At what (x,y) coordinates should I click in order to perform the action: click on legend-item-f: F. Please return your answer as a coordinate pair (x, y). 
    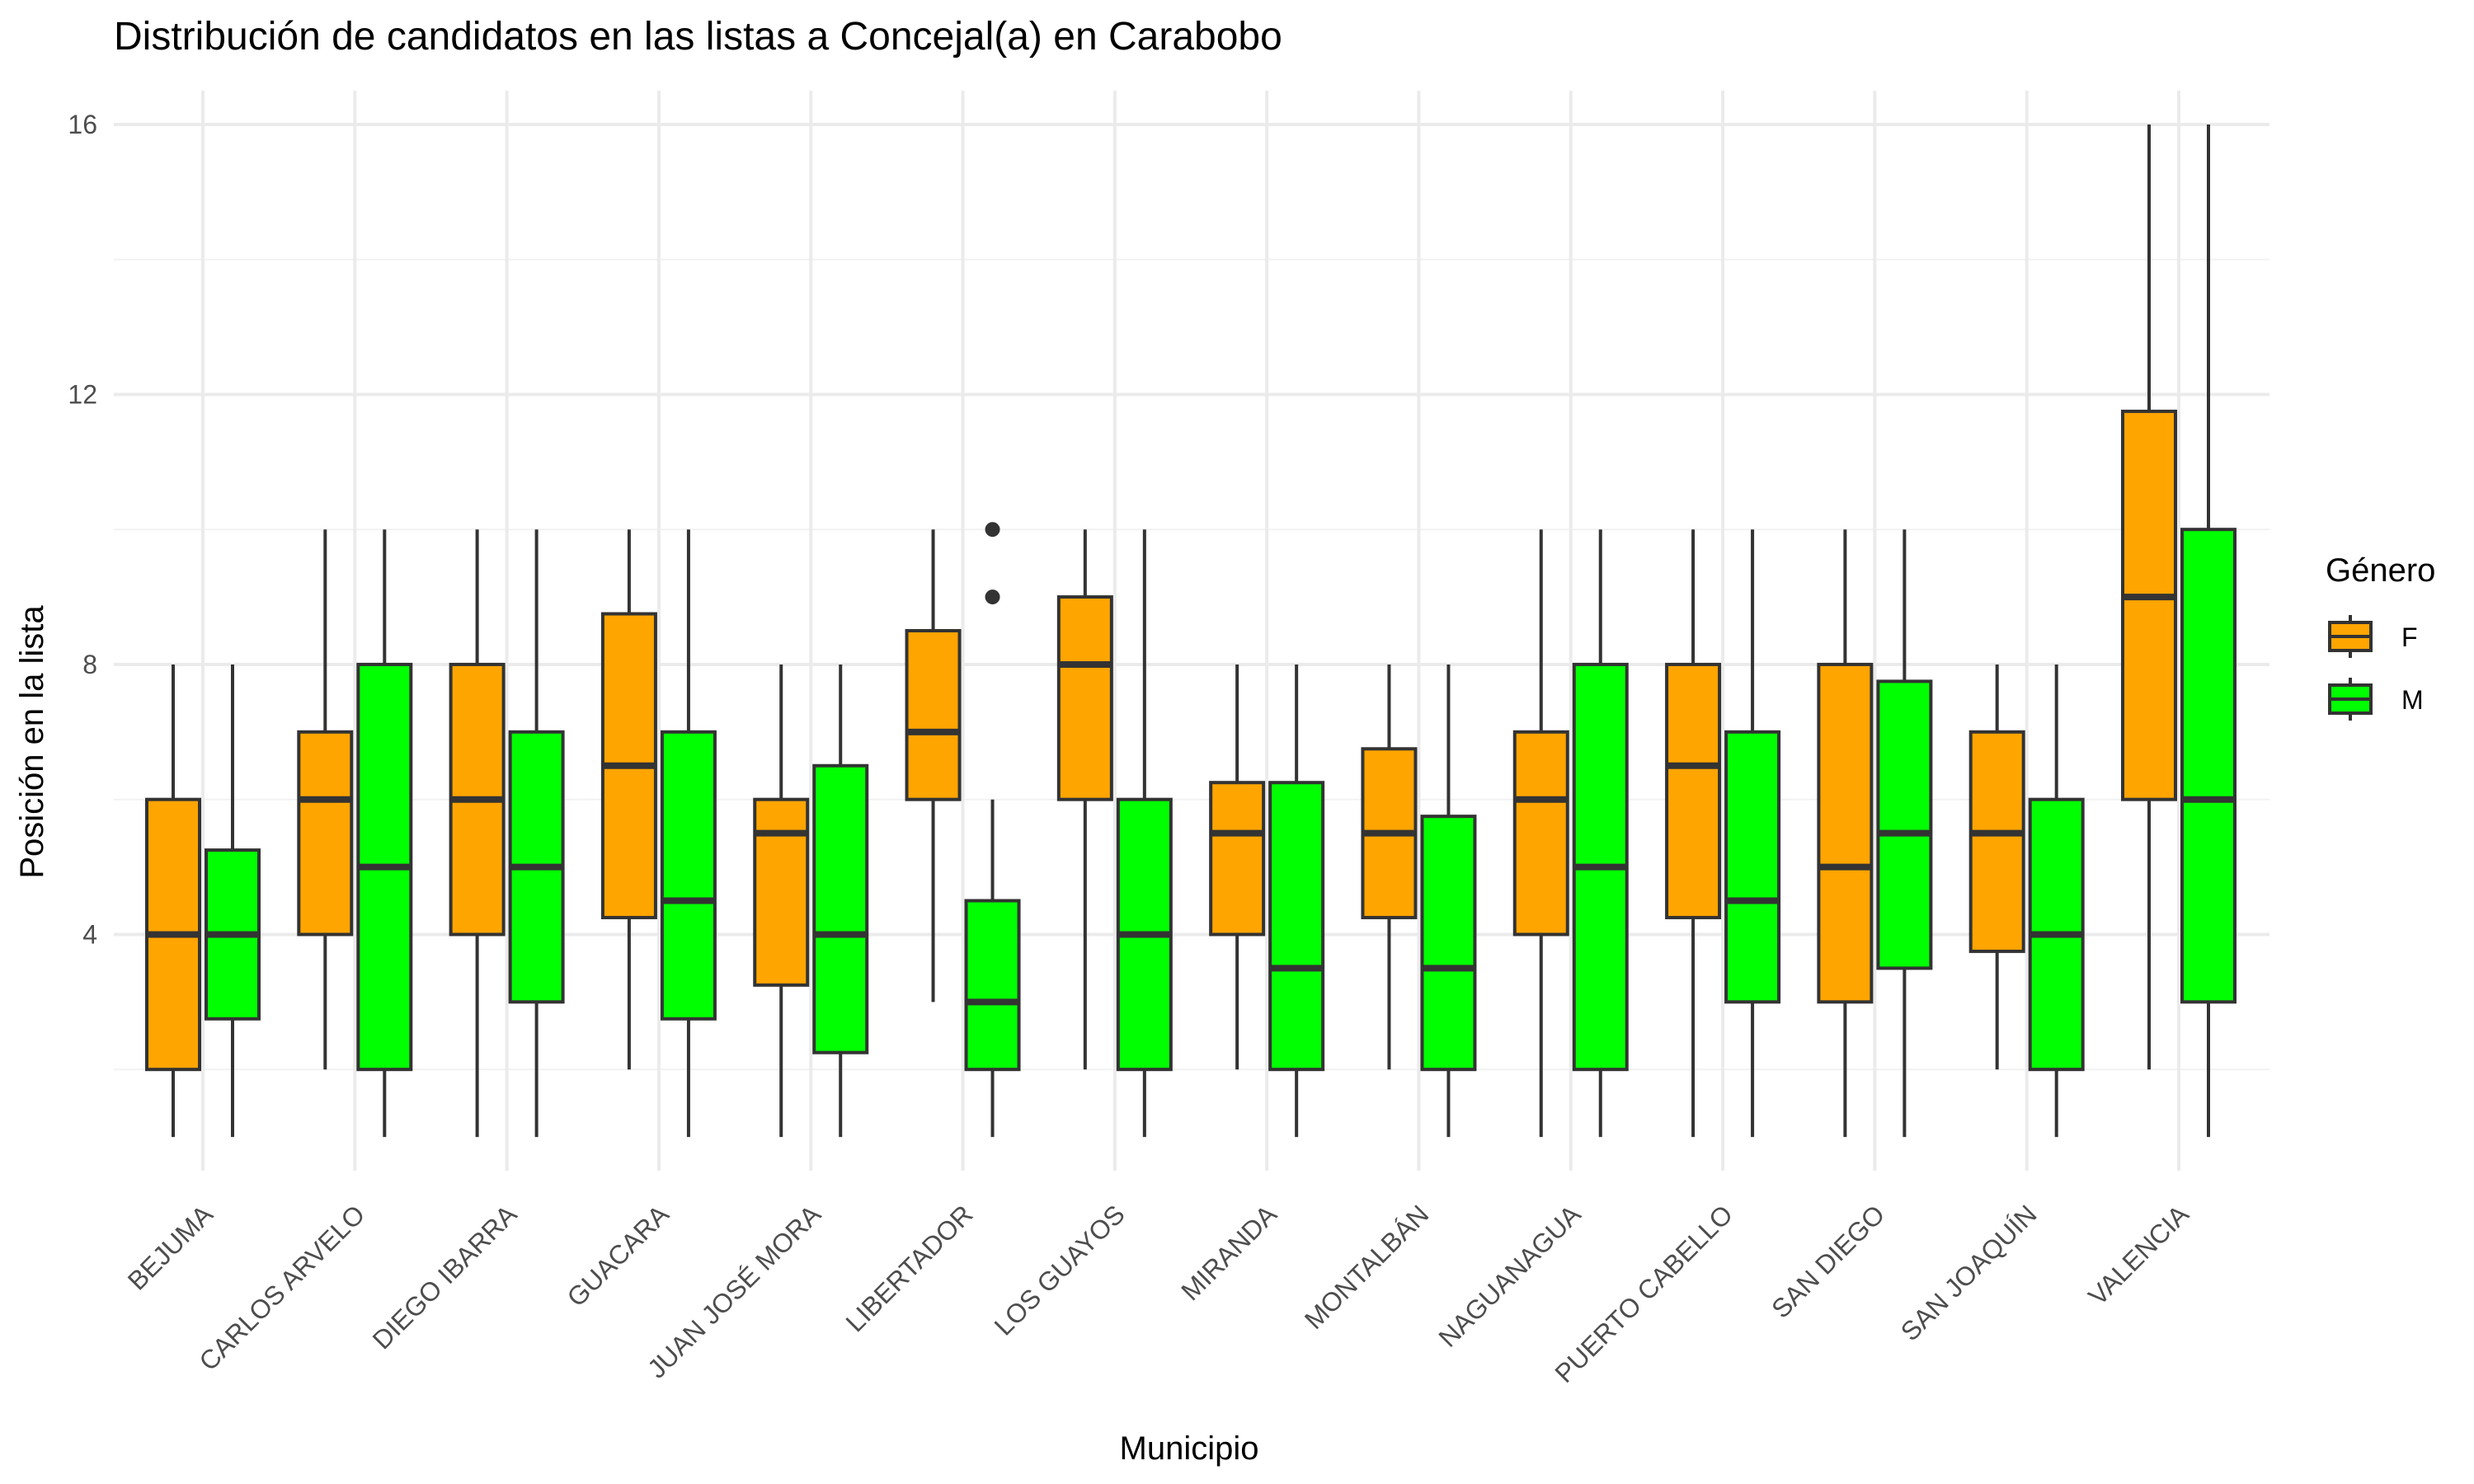
    Looking at the image, I should click on (2373, 636).